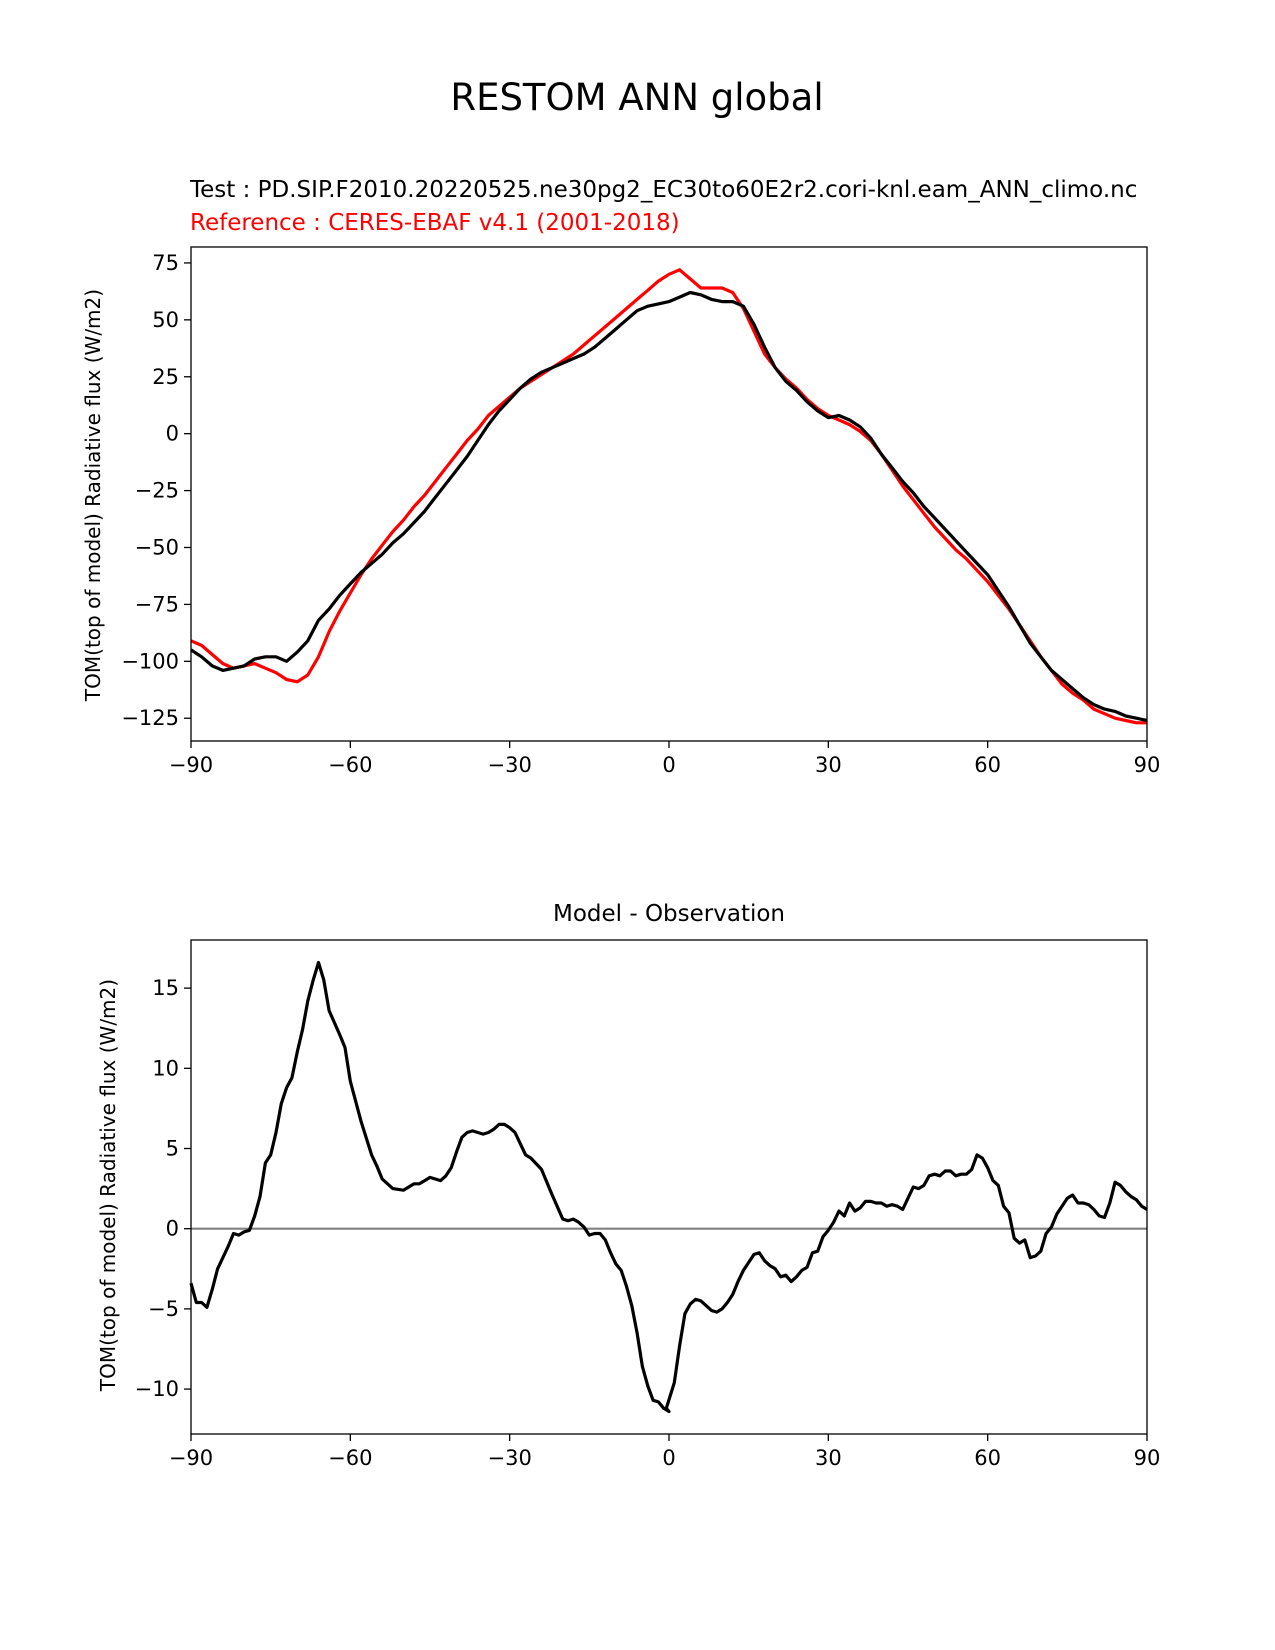 This screenshot has width=1275, height=1650. Describe the element at coordinates (669, 914) in the screenshot. I see `bottom-title: Model - Observation` at that location.